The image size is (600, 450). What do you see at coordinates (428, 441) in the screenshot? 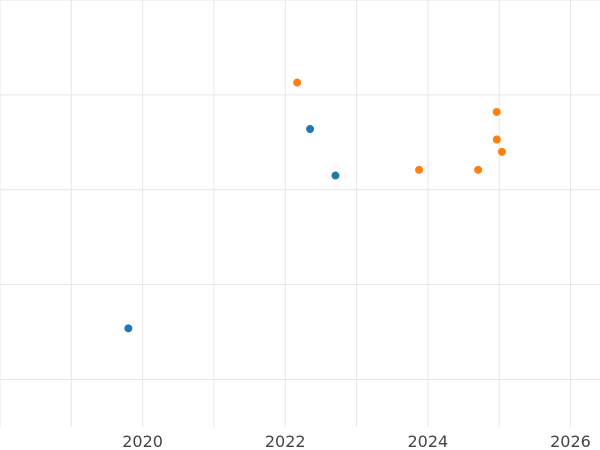
I see `x-tick-label: 2024` at bounding box center [428, 441].